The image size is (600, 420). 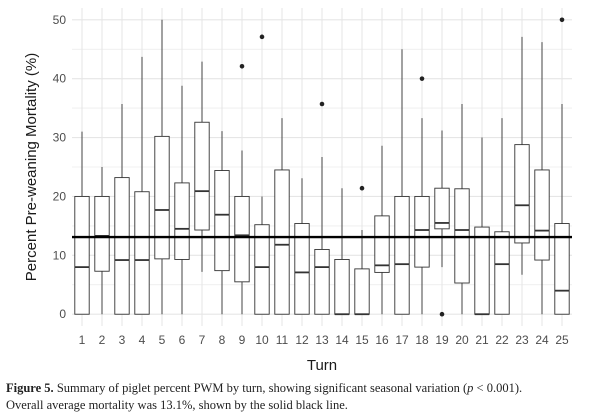 I want to click on x-tick-label: 25, so click(x=562, y=340).